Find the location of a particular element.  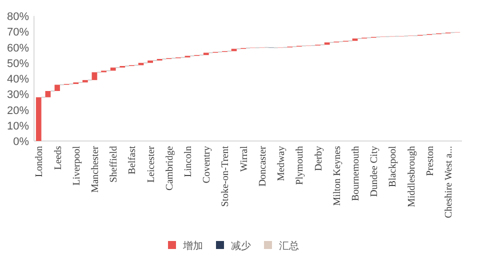

x-tick-label: Medway is located at coordinates (282, 163).